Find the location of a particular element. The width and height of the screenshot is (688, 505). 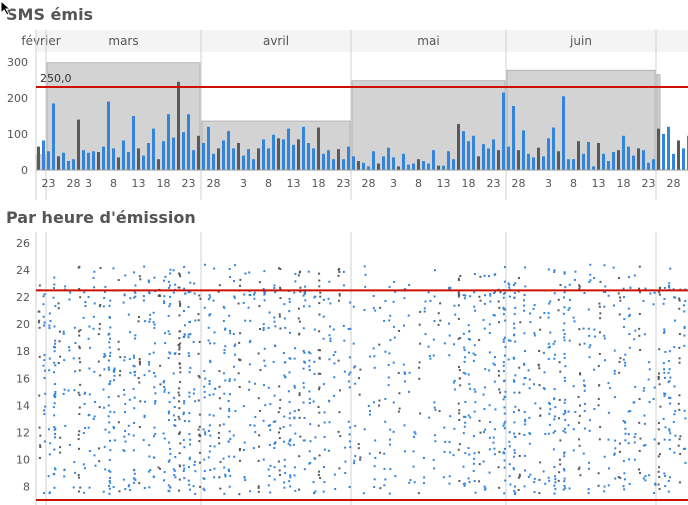

x-day-tick-label: 18 is located at coordinates (469, 183).